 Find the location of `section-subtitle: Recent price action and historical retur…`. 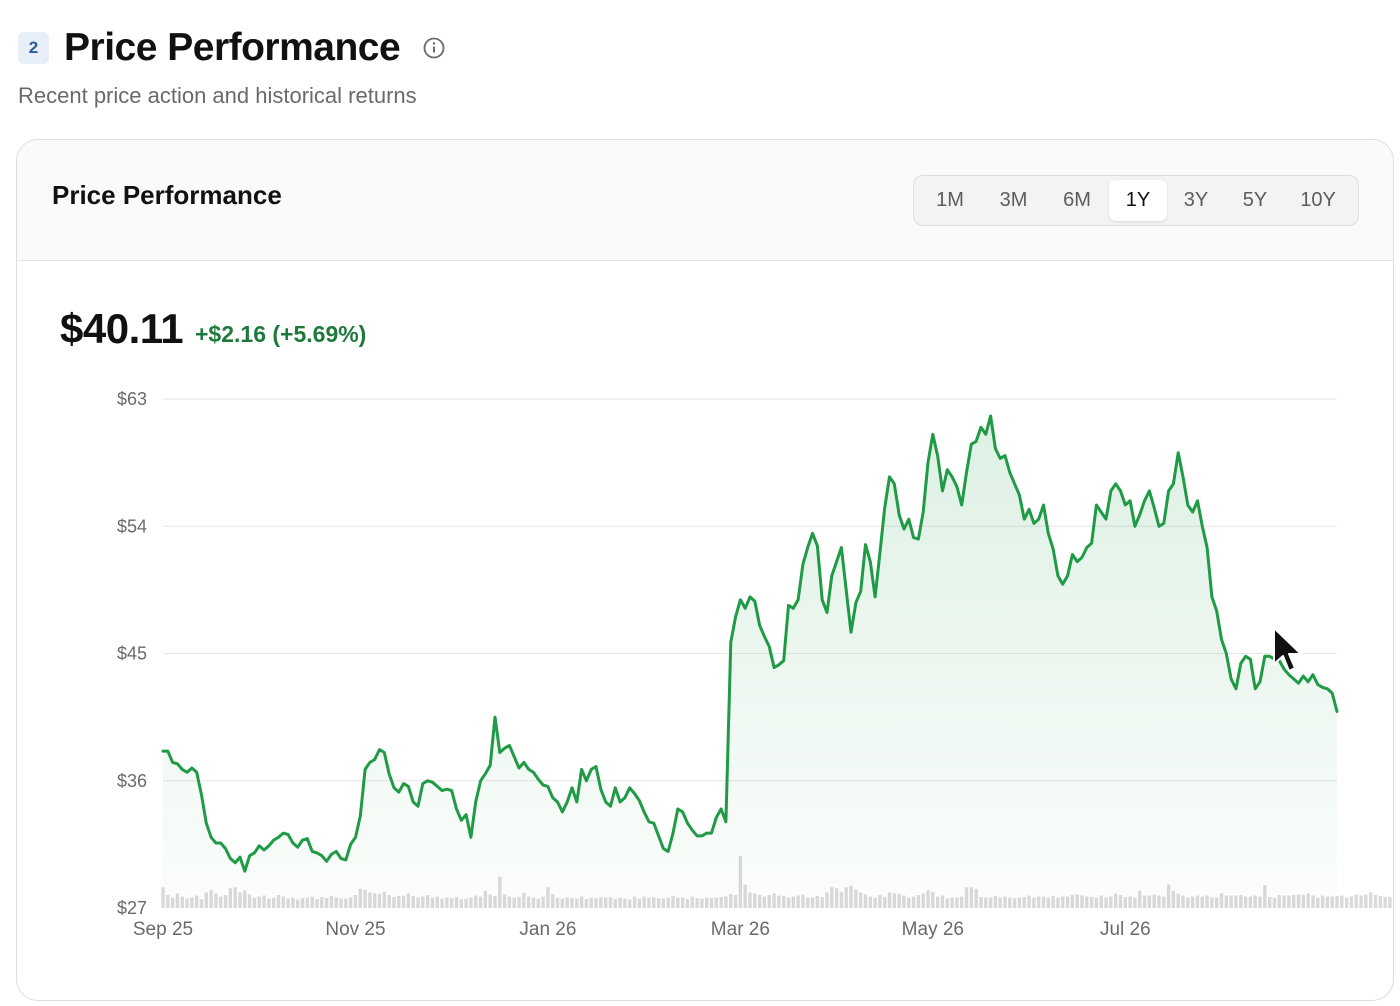

section-subtitle: Recent price action and historical retur… is located at coordinates (217, 95).